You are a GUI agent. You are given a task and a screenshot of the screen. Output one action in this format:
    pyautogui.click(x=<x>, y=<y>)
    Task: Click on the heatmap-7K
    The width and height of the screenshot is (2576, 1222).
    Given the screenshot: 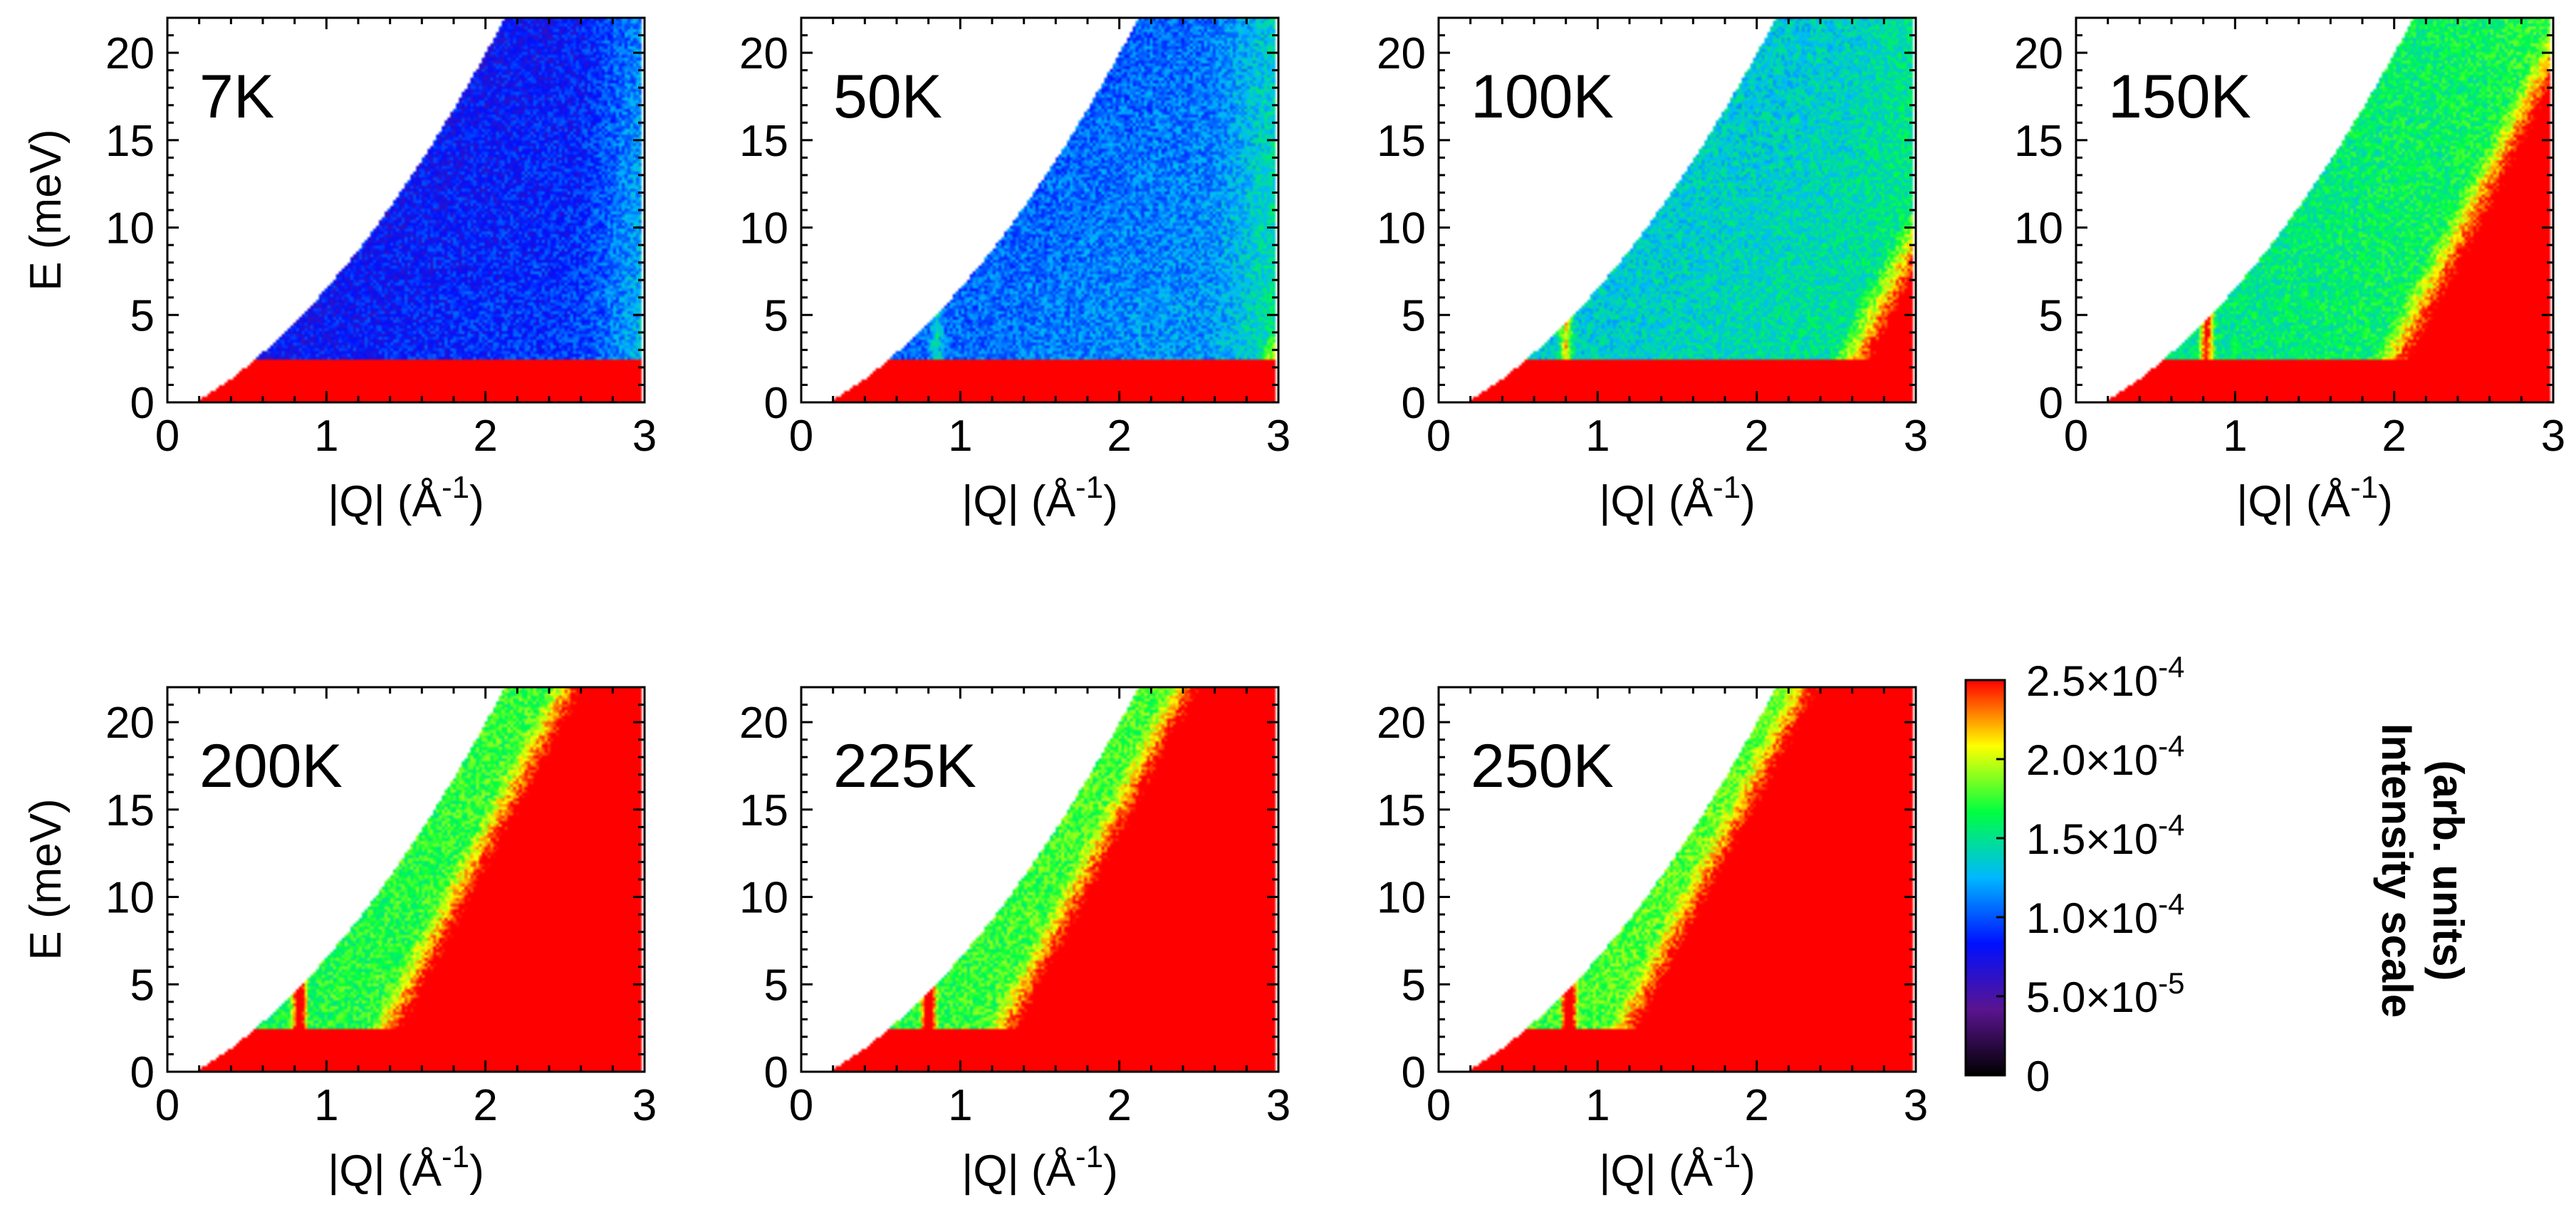 What is the action you would take?
    pyautogui.click(x=406, y=210)
    